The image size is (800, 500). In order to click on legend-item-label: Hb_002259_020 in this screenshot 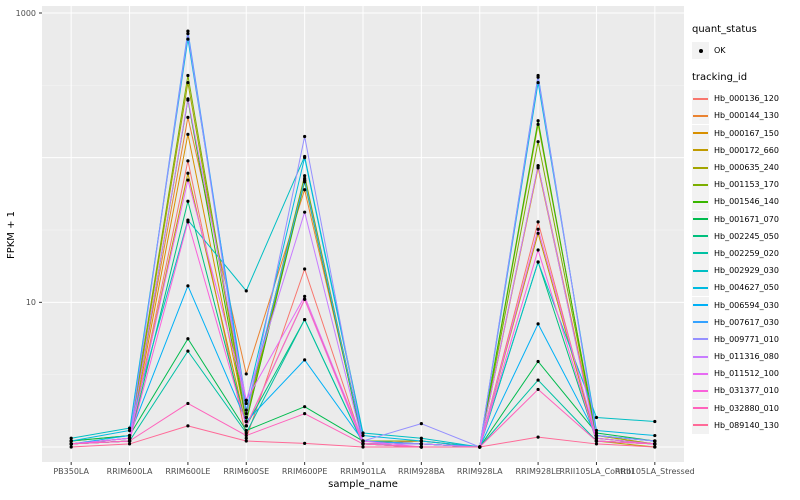, I will do `click(746, 253)`.